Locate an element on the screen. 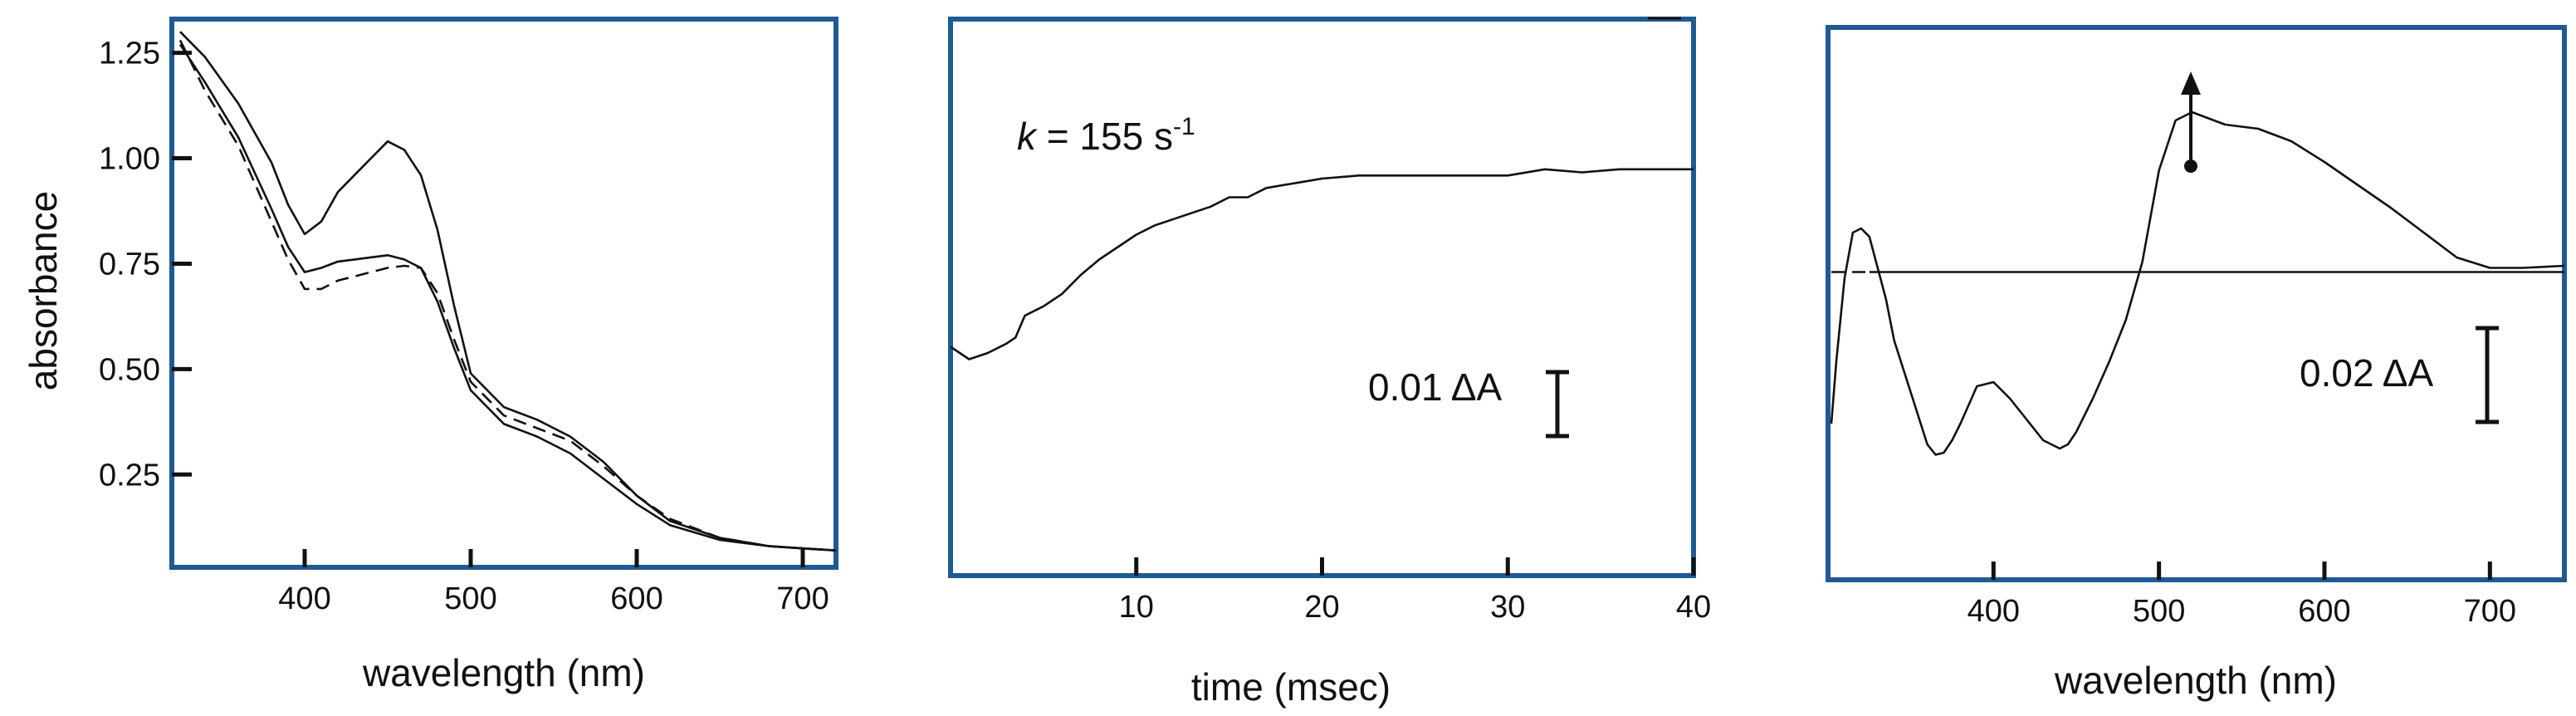 The image size is (2576, 716). y-tick-label: 1.00 is located at coordinates (129, 160).